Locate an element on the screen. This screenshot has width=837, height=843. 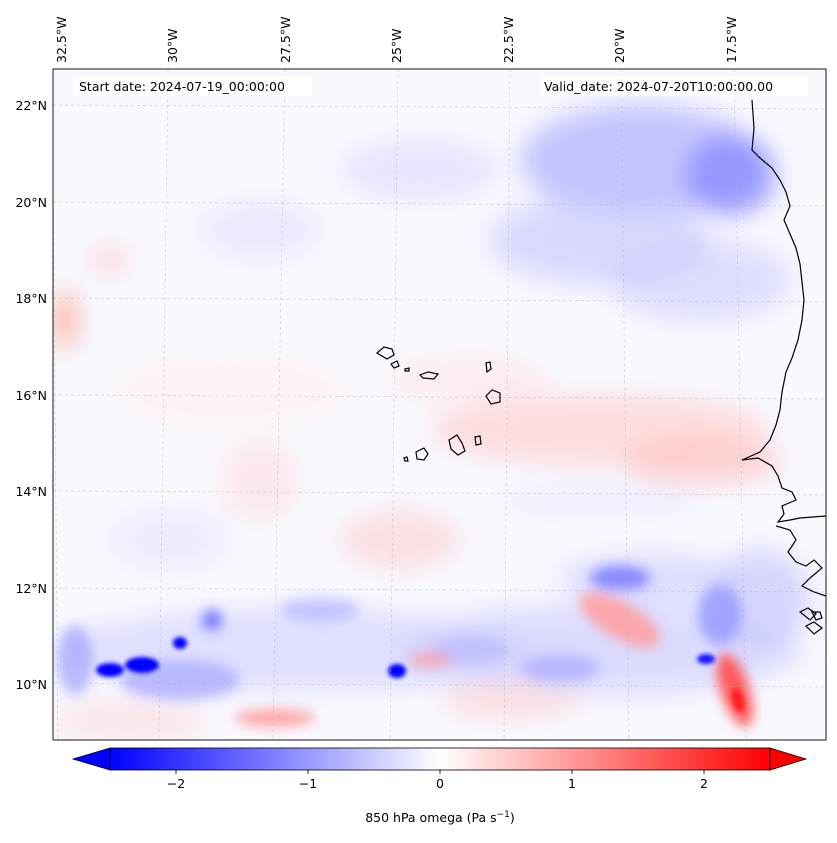
africa-coast-south is located at coordinates (800, 561).